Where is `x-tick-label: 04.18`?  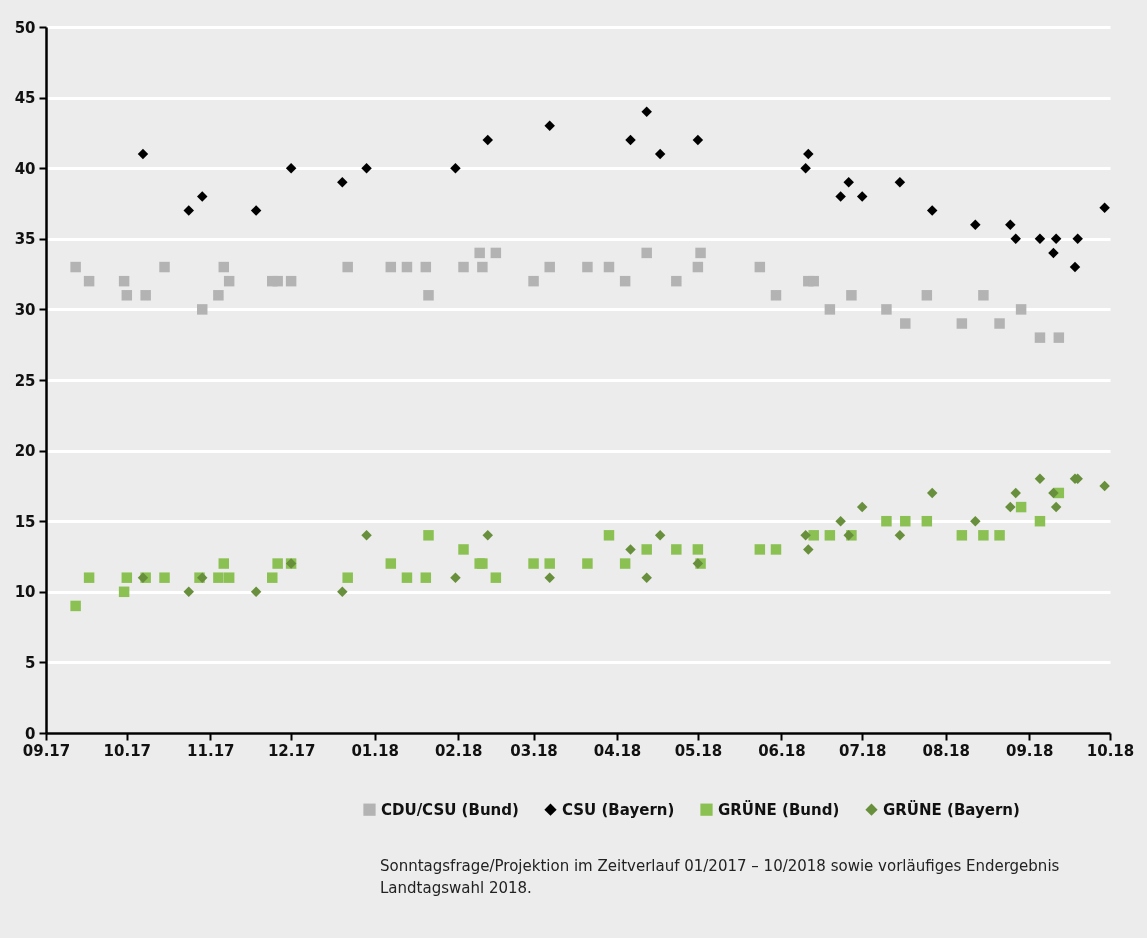
x-tick-label: 04.18 is located at coordinates (617, 750).